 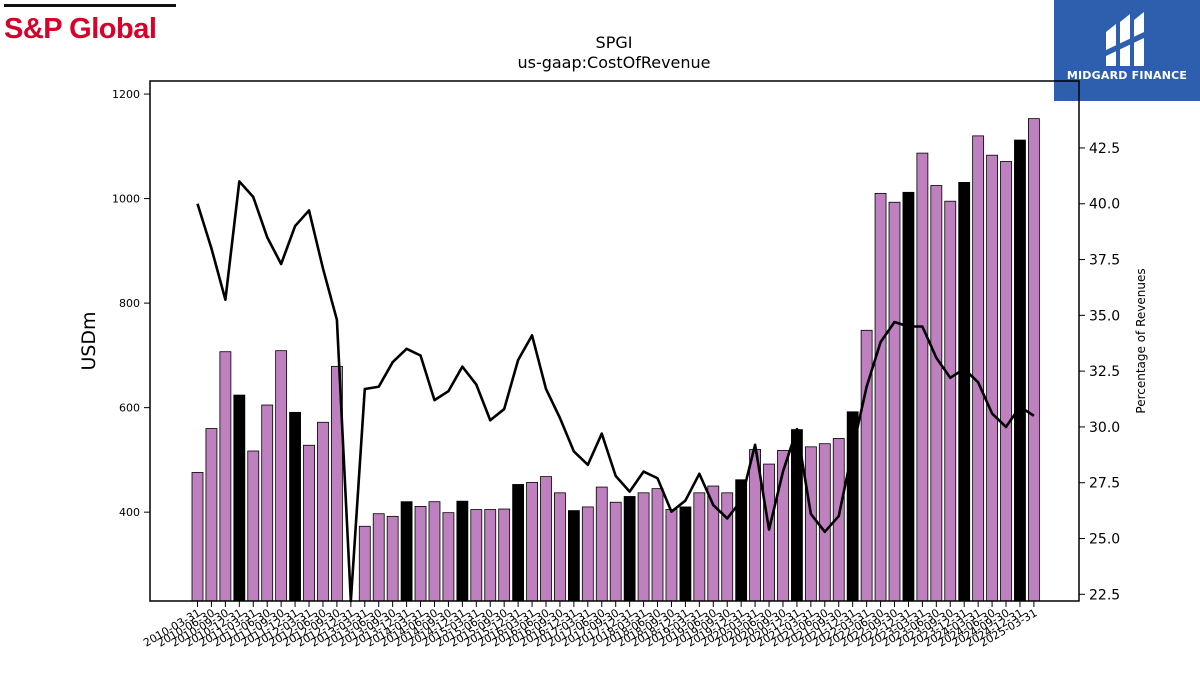 What do you see at coordinates (1104, 205) in the screenshot?
I see `y2-tick-label: 40.0` at bounding box center [1104, 205].